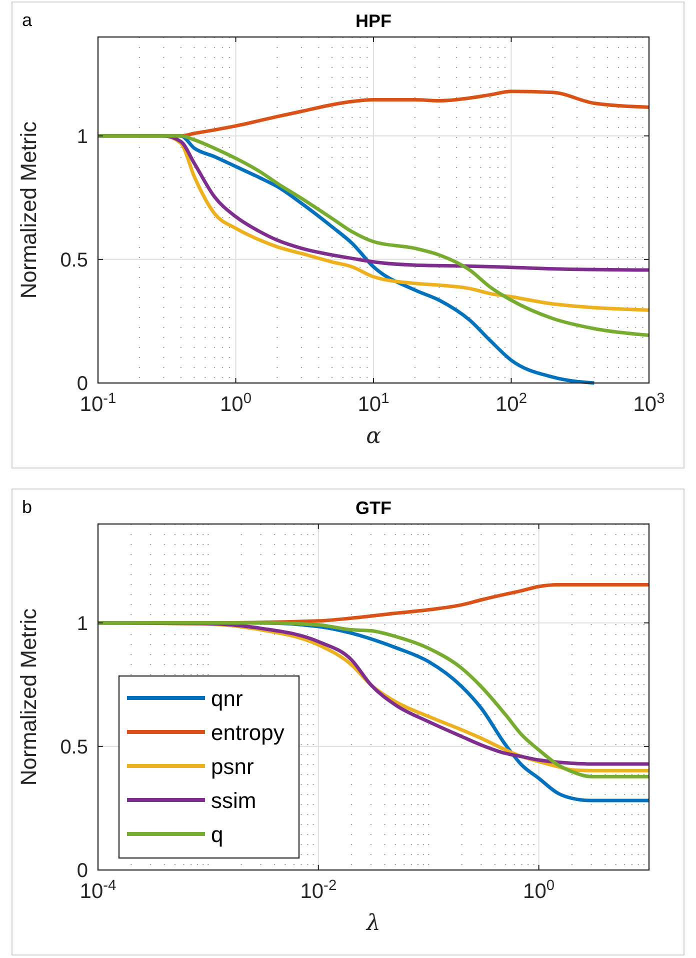 The width and height of the screenshot is (696, 958). I want to click on x-tick-label: 10$^{1}$, so click(374, 403).